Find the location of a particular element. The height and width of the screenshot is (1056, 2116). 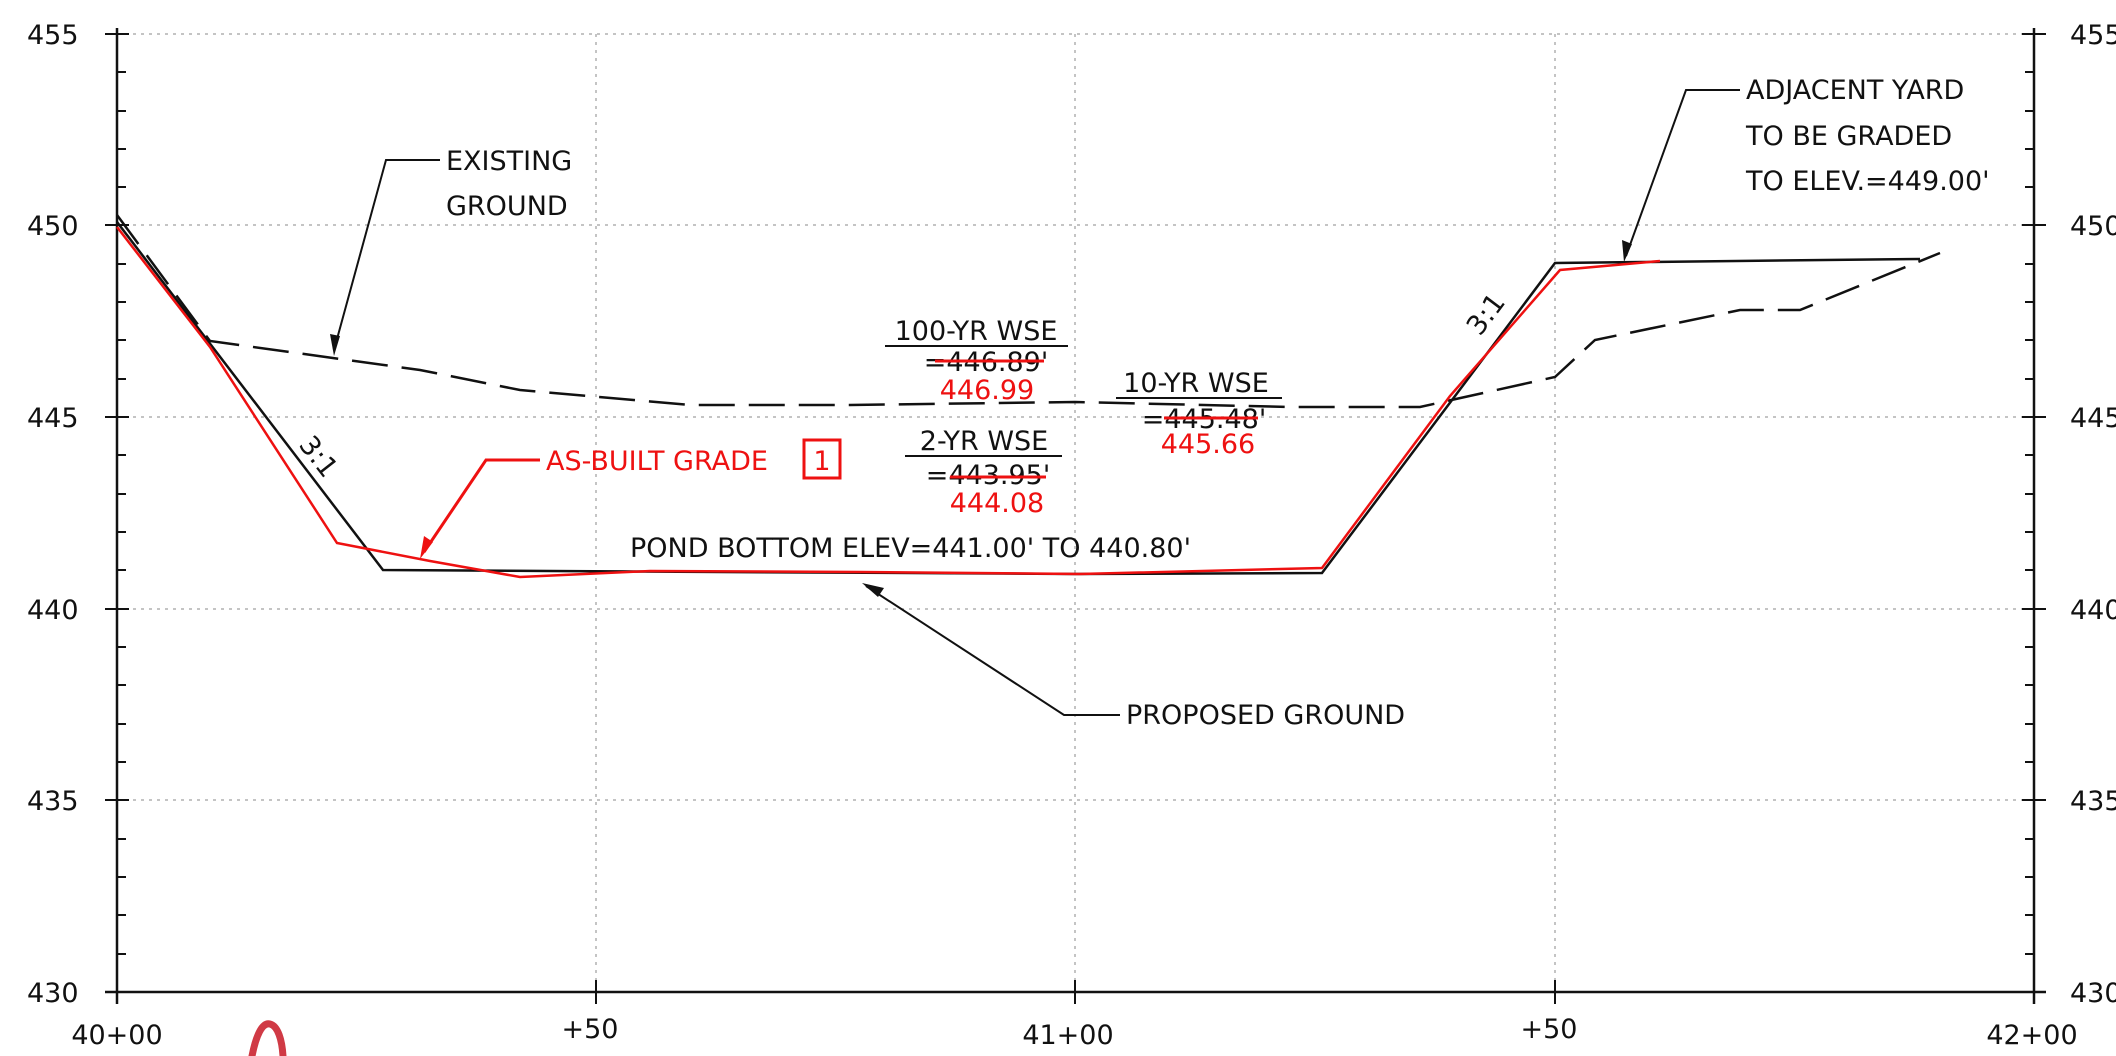

existing-ground-label-2: GROUND is located at coordinates (507, 206).